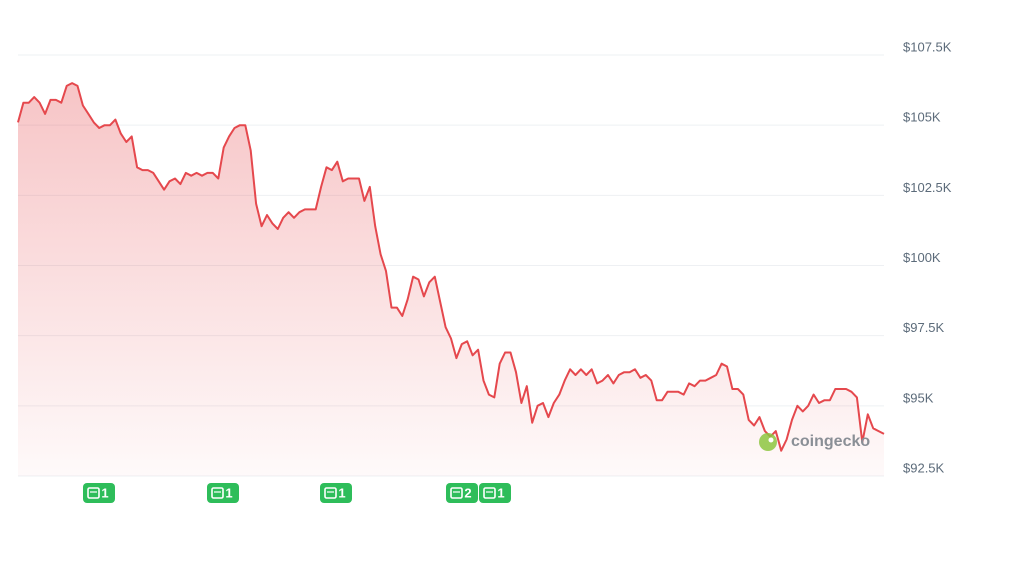 The height and width of the screenshot is (565, 1024). What do you see at coordinates (924, 467) in the screenshot?
I see `y-tick-label: $92.5K` at bounding box center [924, 467].